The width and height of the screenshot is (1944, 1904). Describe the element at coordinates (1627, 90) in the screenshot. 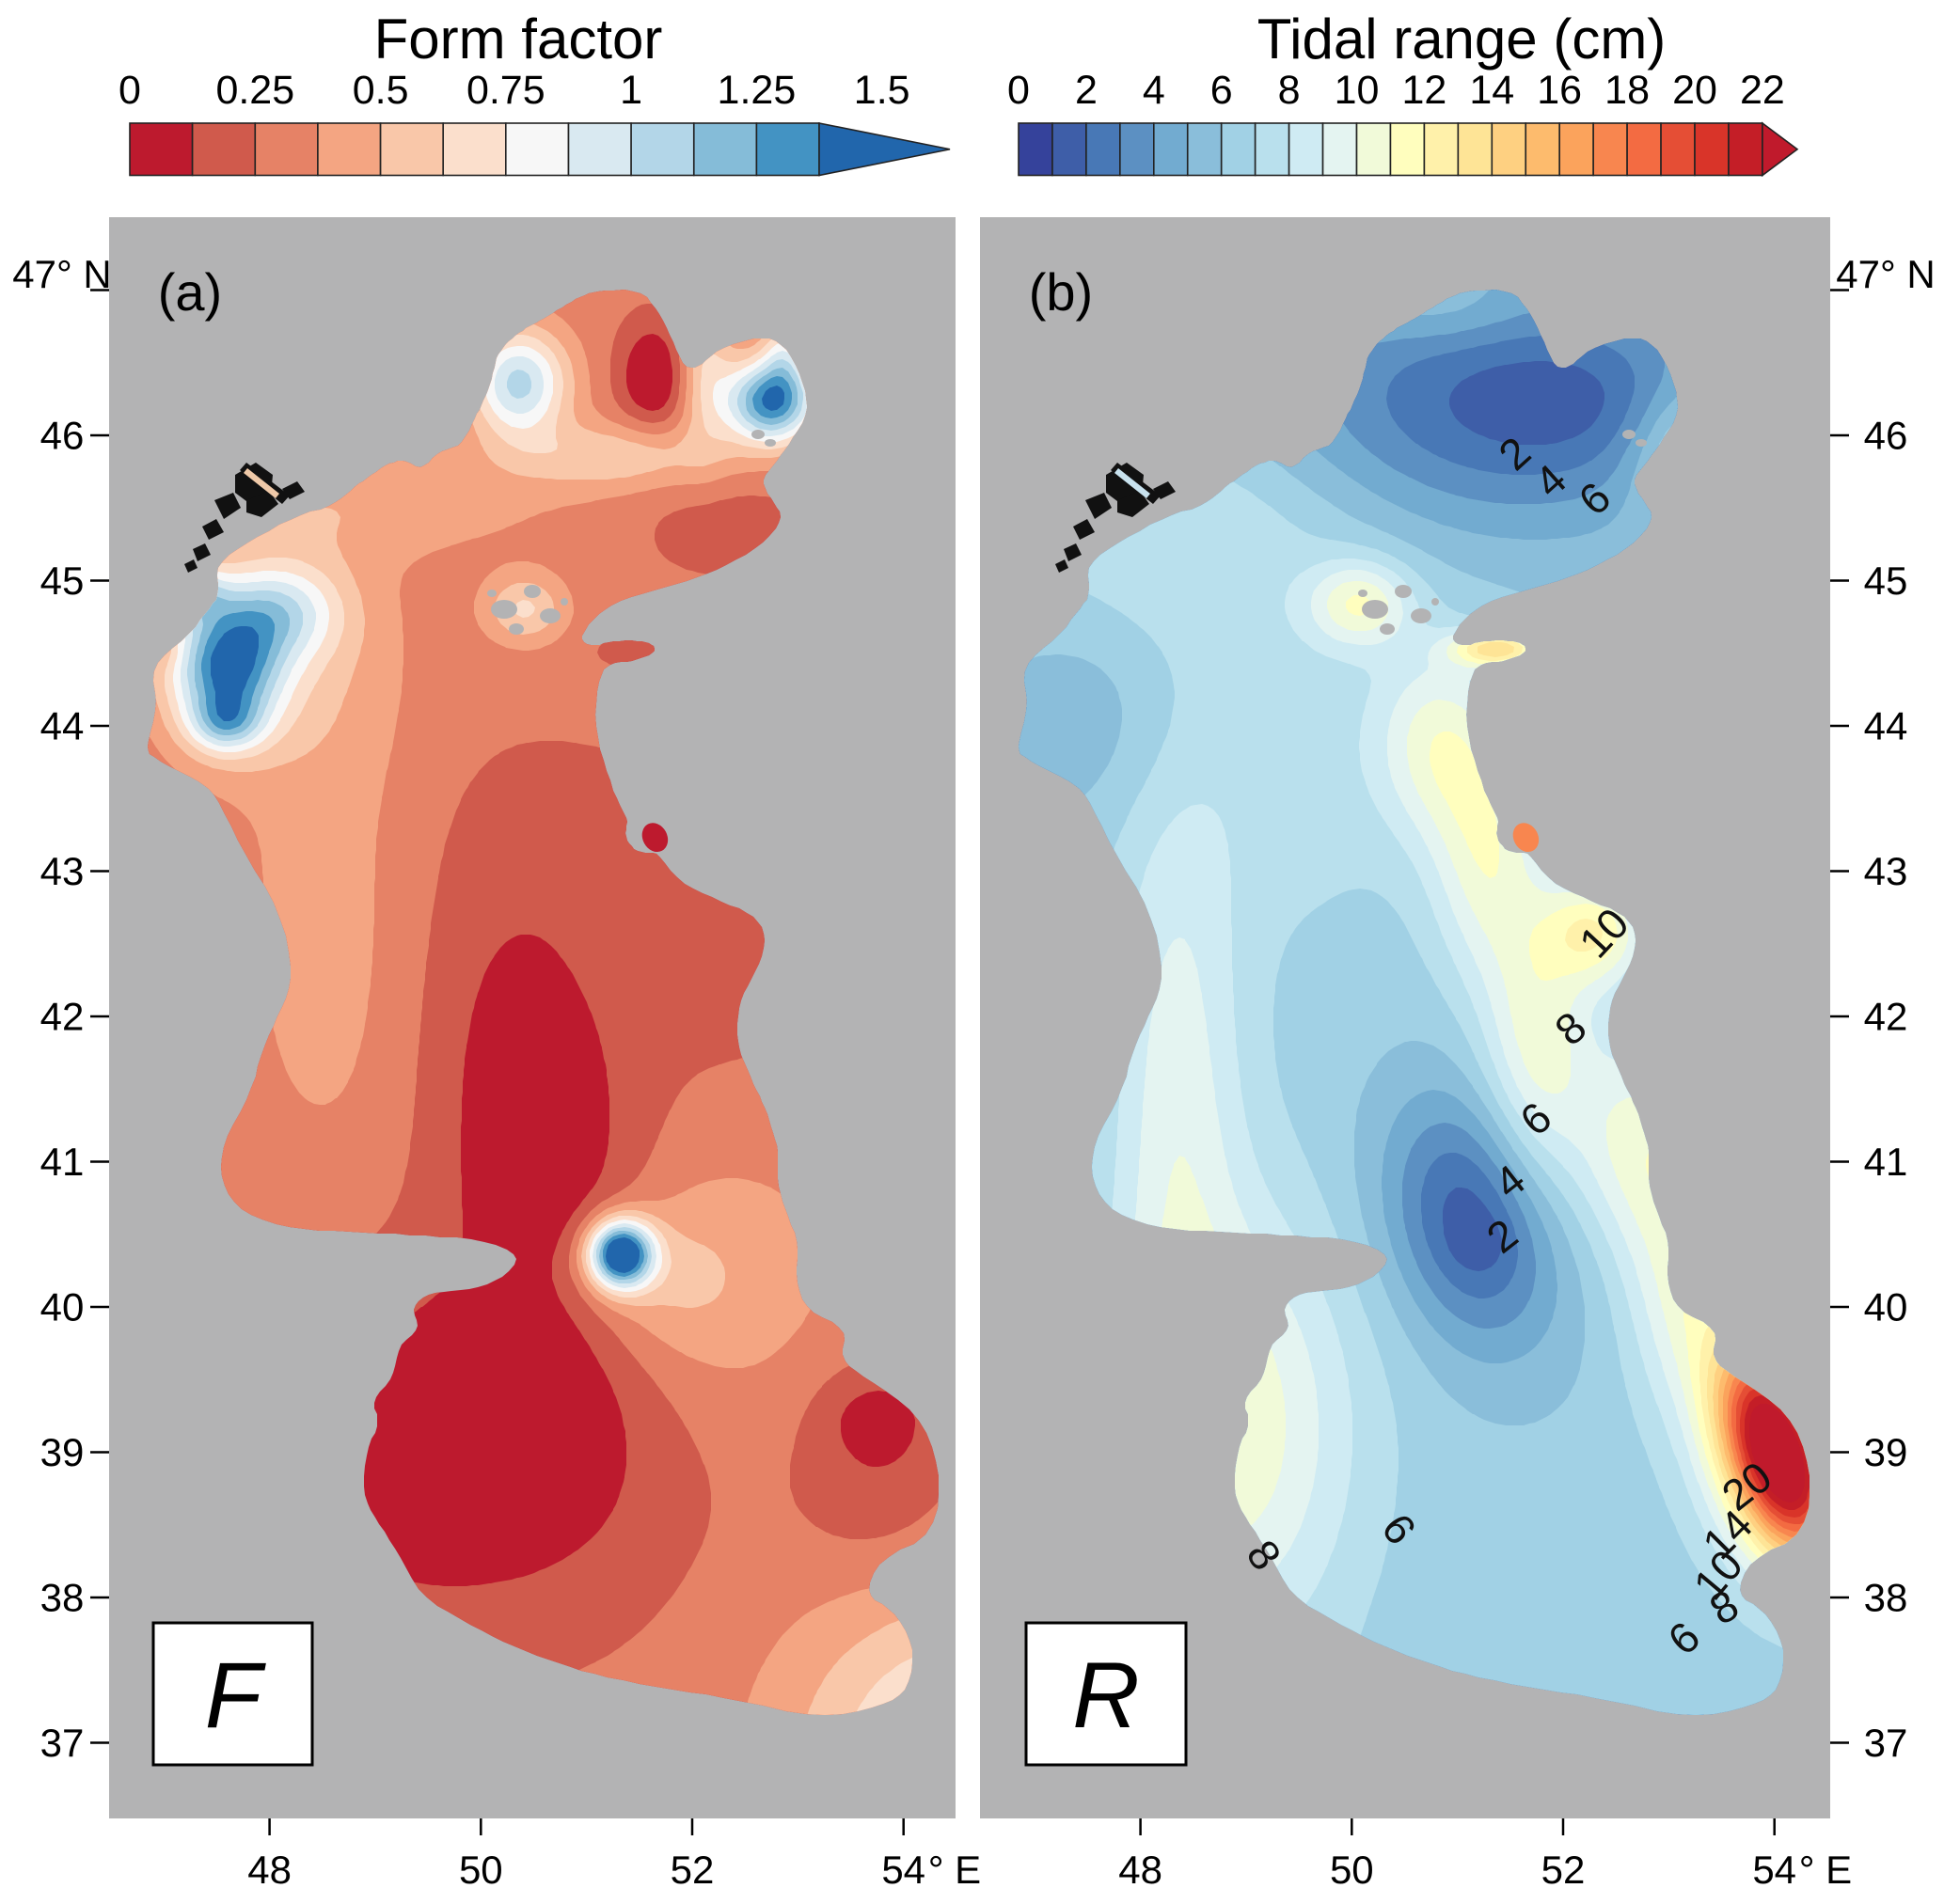

I see `svg-text: 18` at that location.